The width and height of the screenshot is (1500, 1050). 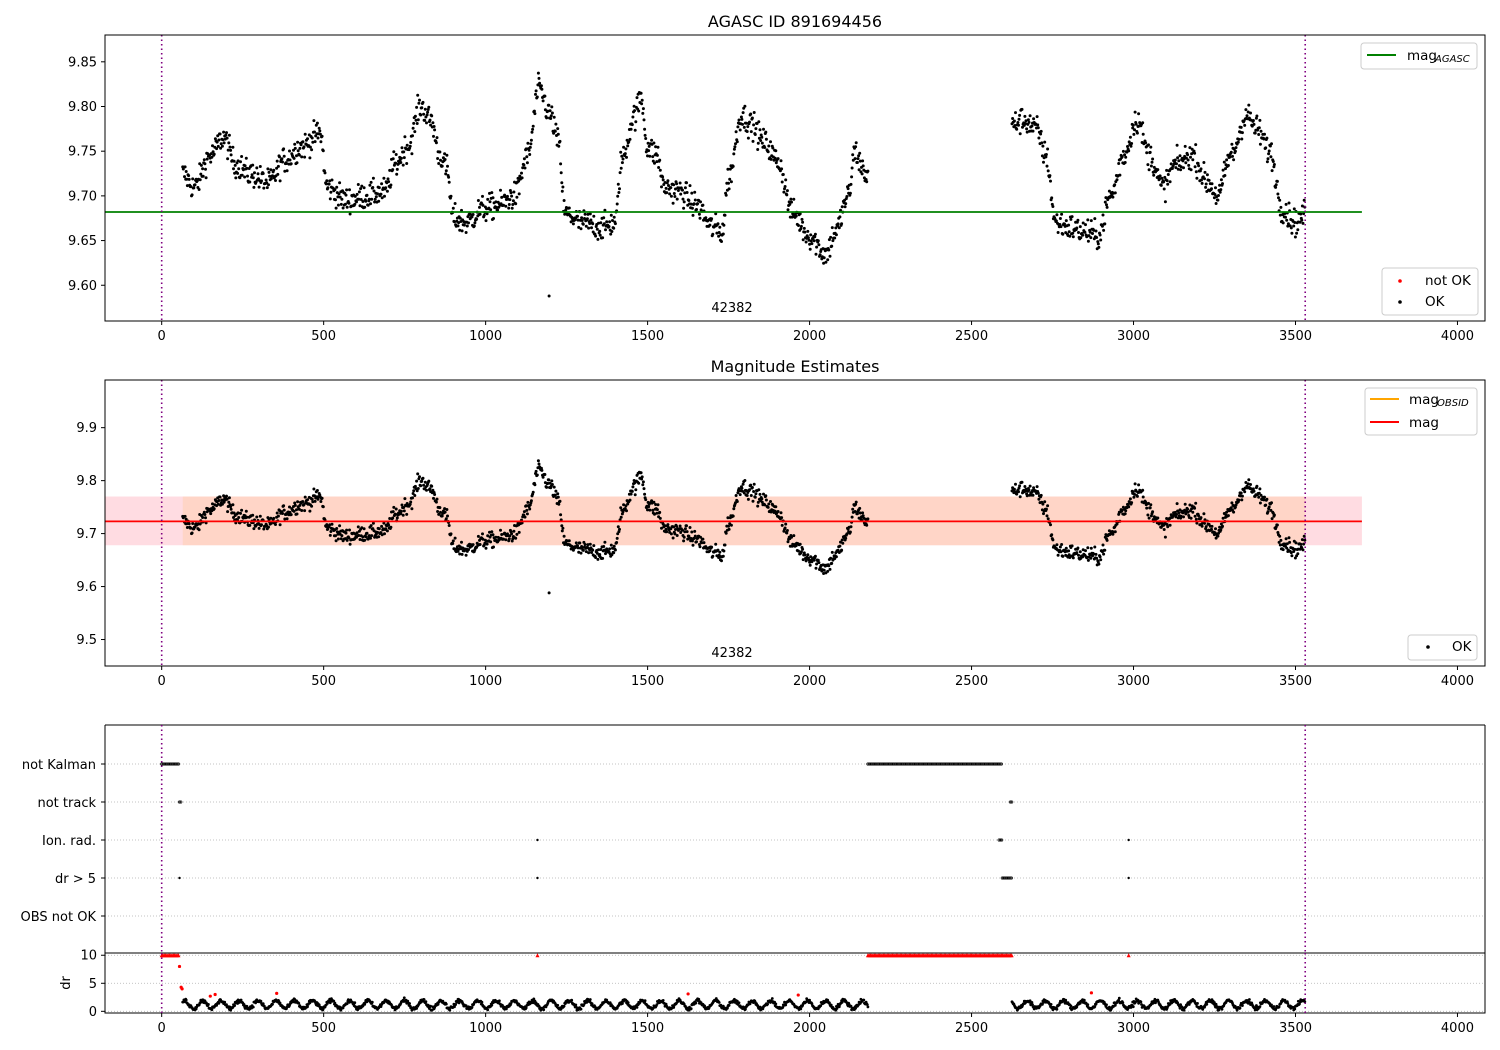 What do you see at coordinates (86, 534) in the screenshot?
I see `y-tick-label: 9.7` at bounding box center [86, 534].